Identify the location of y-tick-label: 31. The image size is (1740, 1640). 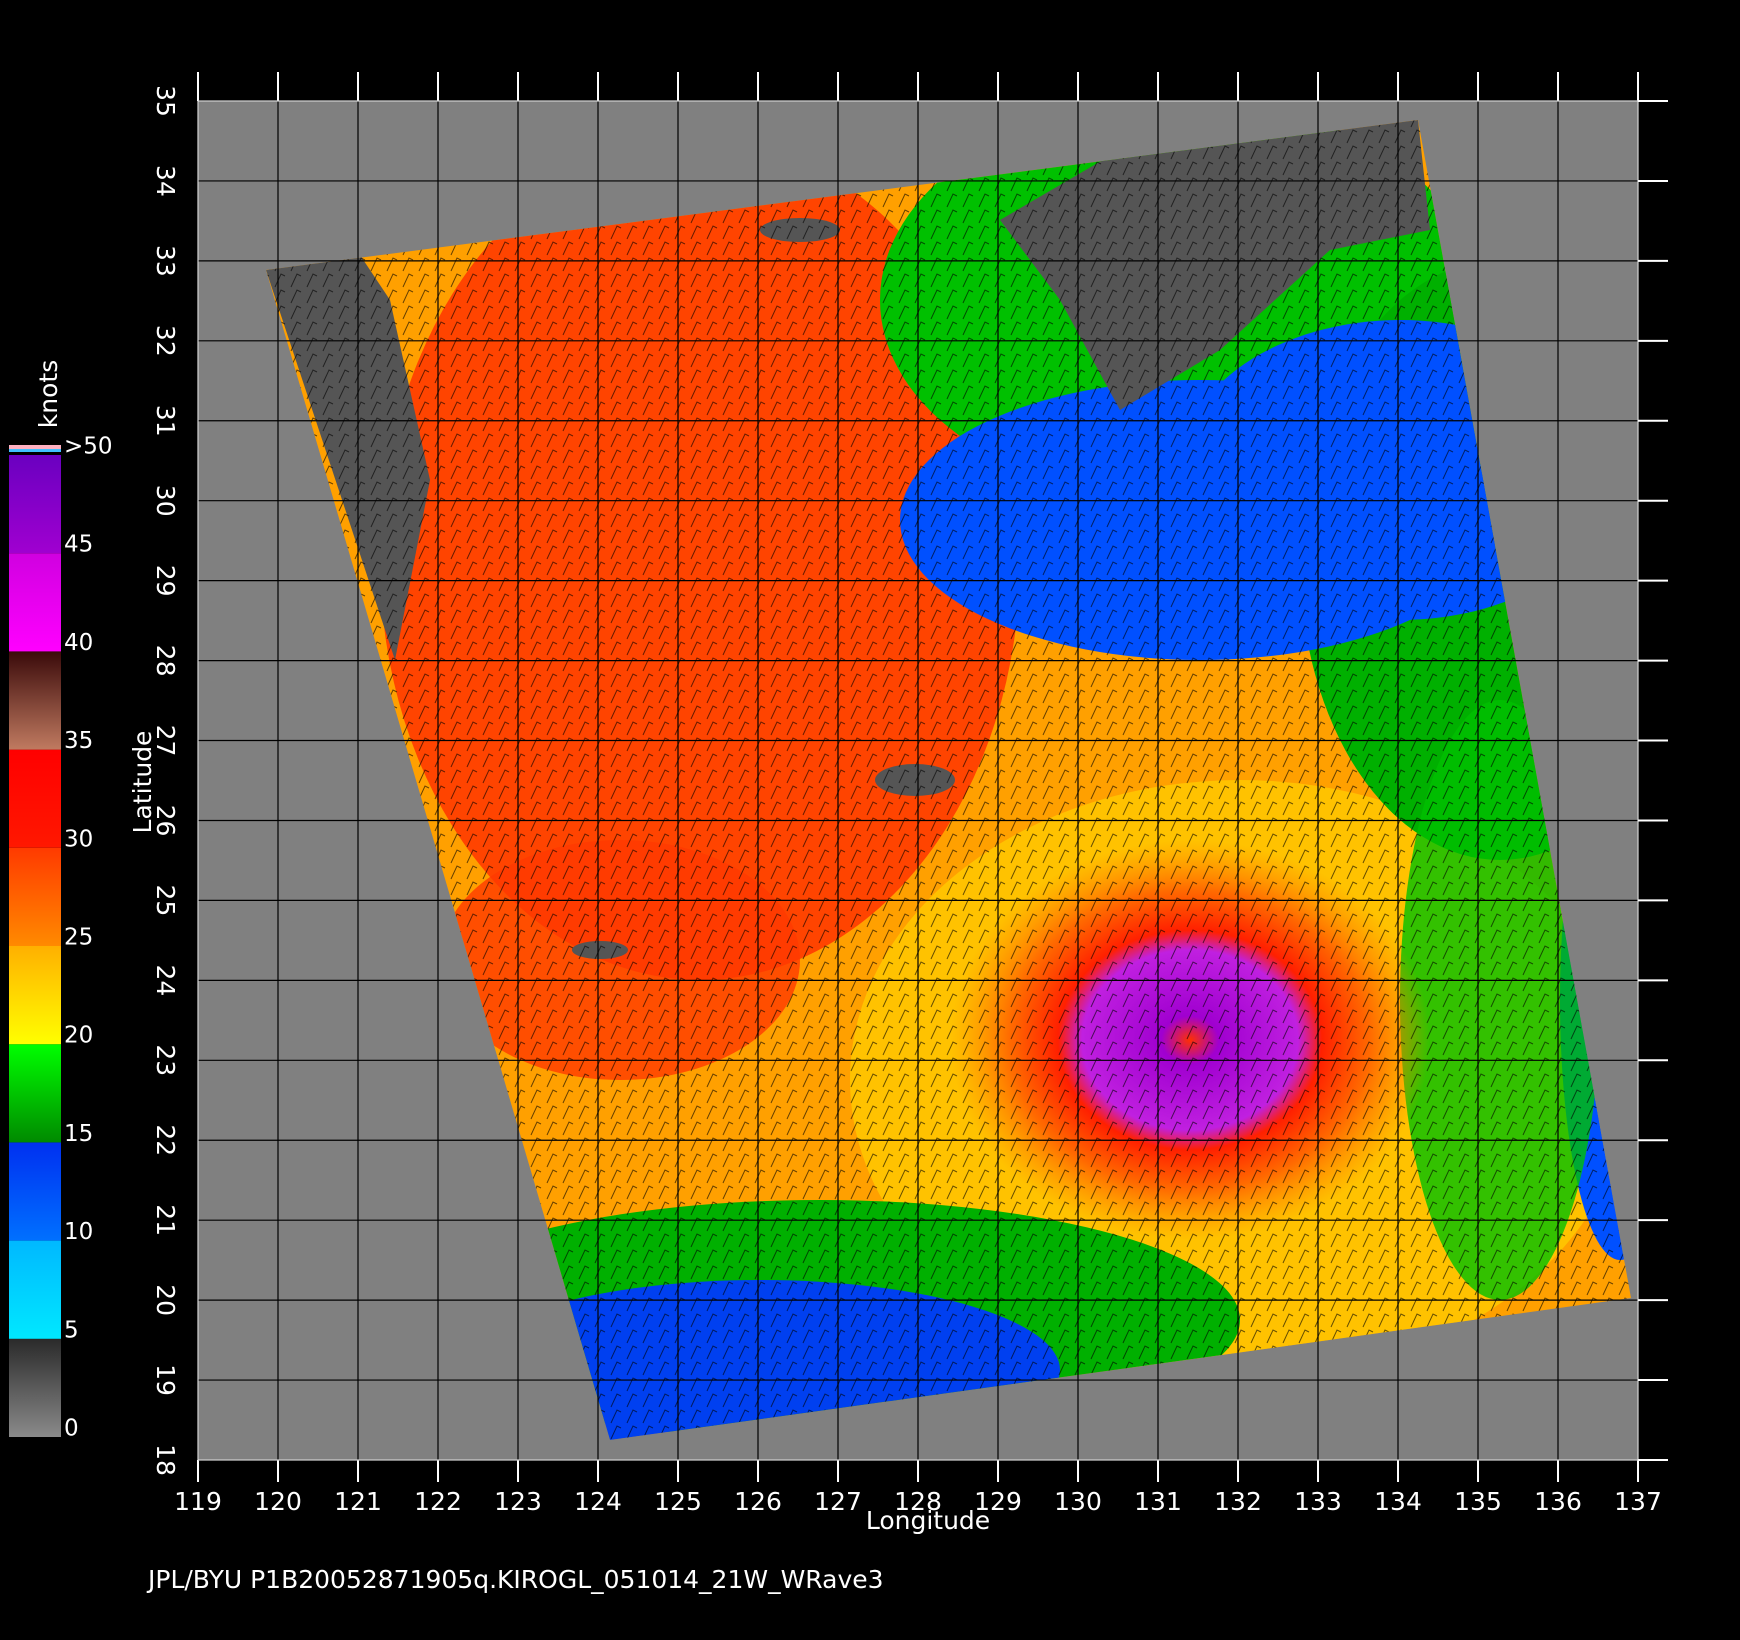
(165, 421).